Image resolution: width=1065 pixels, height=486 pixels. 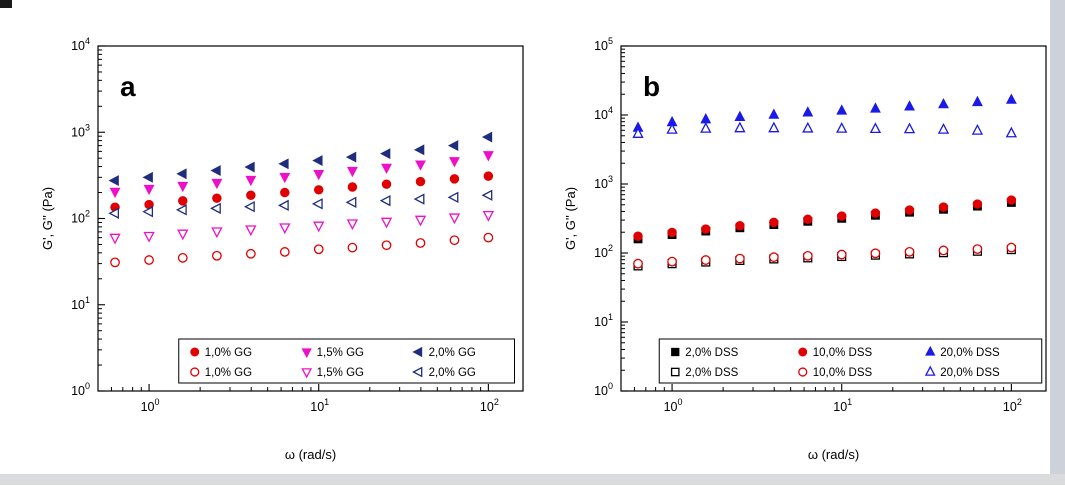 I want to click on y-tick-label: 10⁰, so click(x=603, y=389).